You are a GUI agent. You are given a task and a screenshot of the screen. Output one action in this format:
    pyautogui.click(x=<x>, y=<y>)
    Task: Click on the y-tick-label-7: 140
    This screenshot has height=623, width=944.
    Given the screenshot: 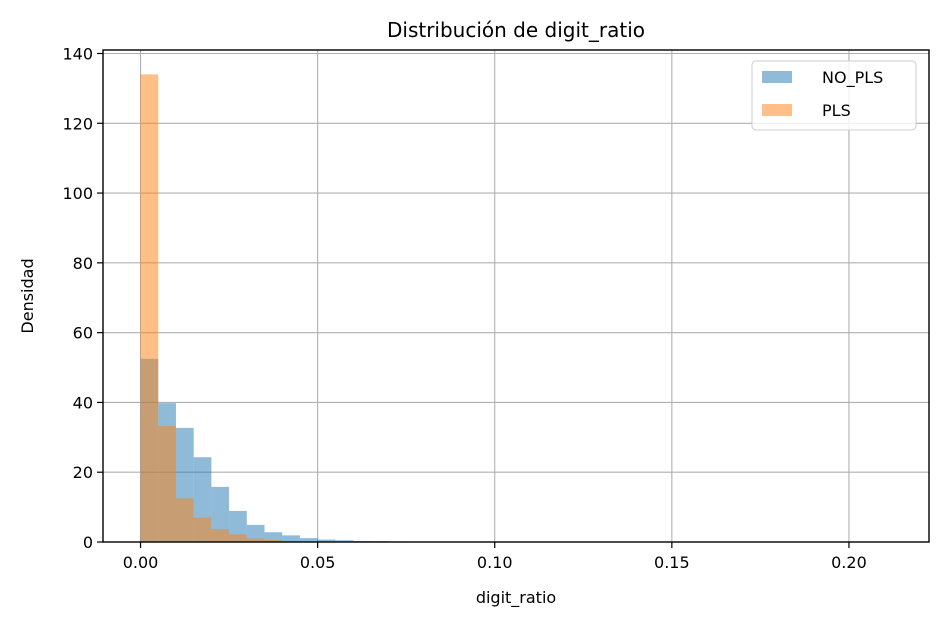 What is the action you would take?
    pyautogui.click(x=77, y=53)
    